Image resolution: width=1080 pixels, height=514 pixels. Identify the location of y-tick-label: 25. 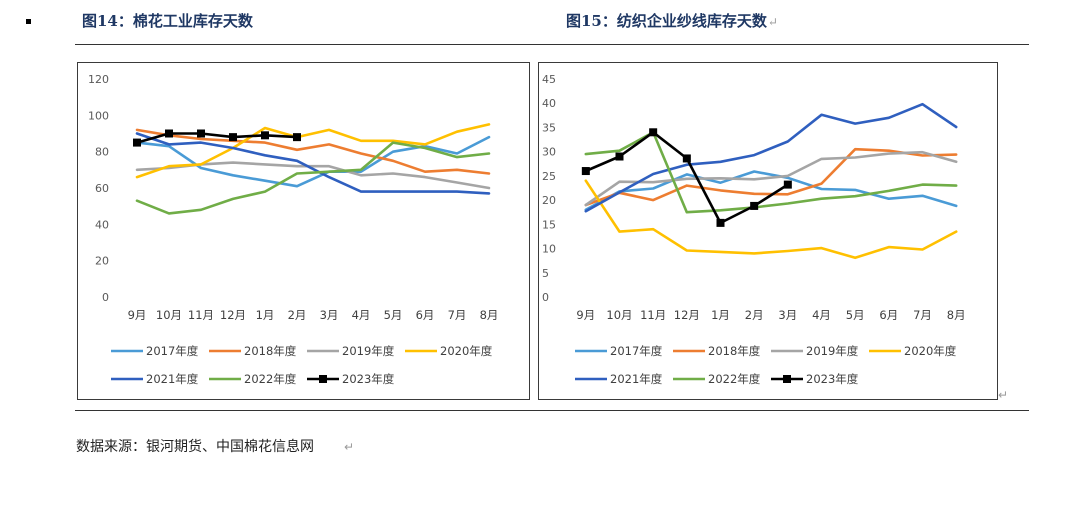
(549, 176).